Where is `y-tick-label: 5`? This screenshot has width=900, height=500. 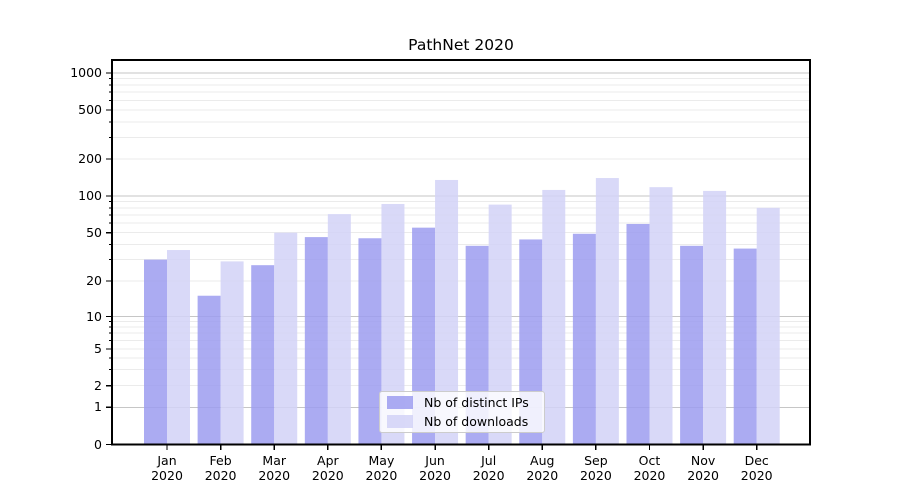 y-tick-label: 5 is located at coordinates (98, 348).